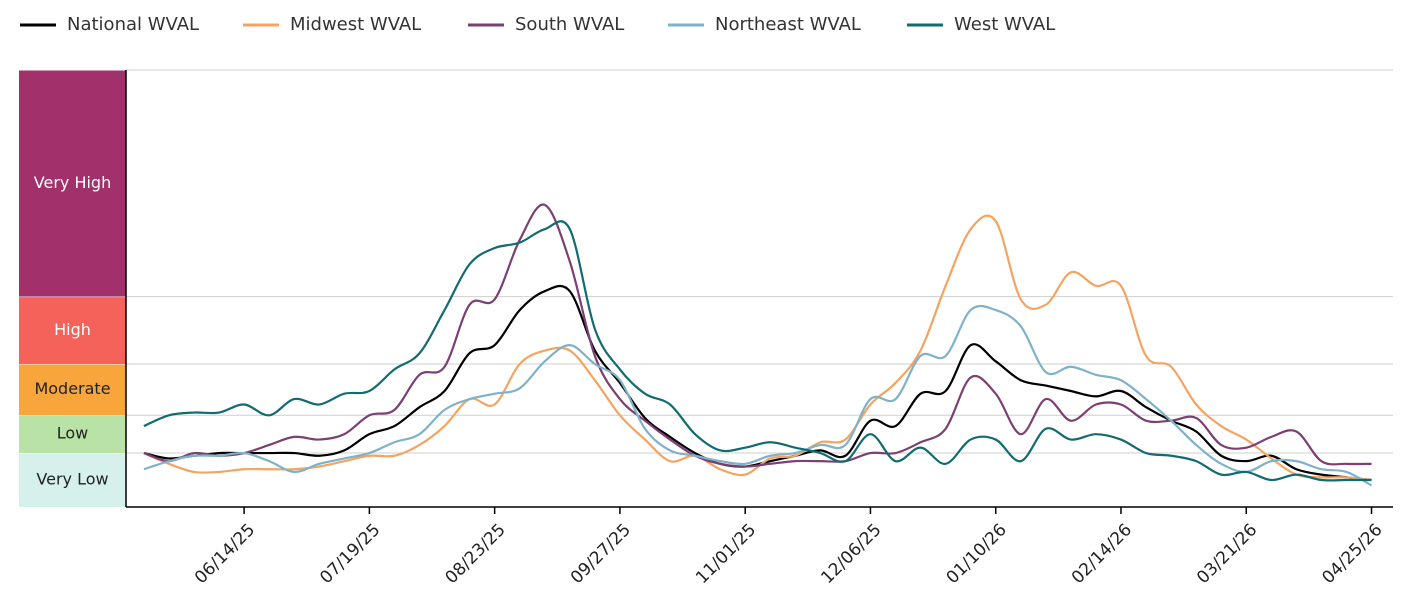 The image size is (1419, 602). What do you see at coordinates (350, 554) in the screenshot?
I see `x-tick-label: 07/19/25` at bounding box center [350, 554].